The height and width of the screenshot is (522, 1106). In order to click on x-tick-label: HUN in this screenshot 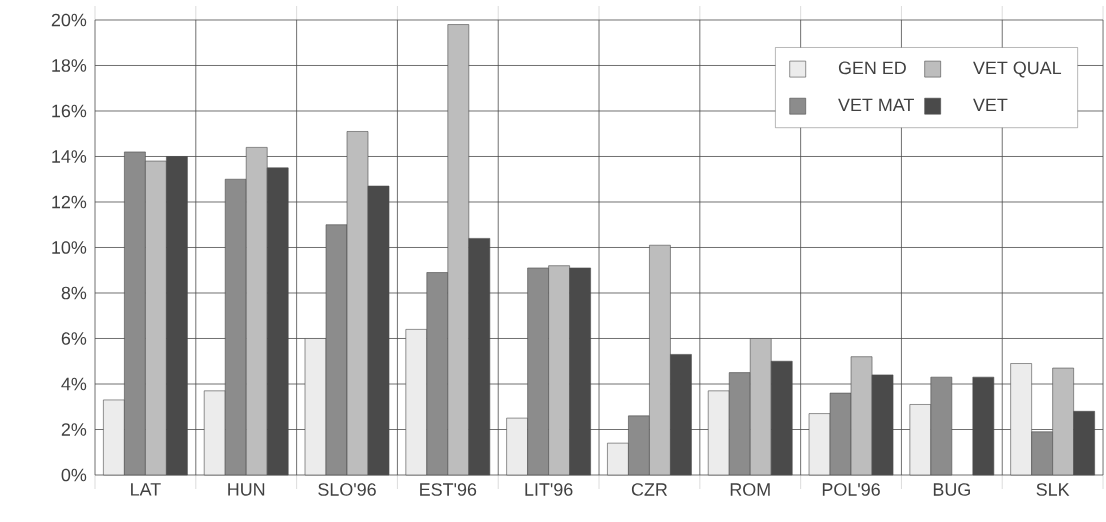, I will do `click(246, 489)`.